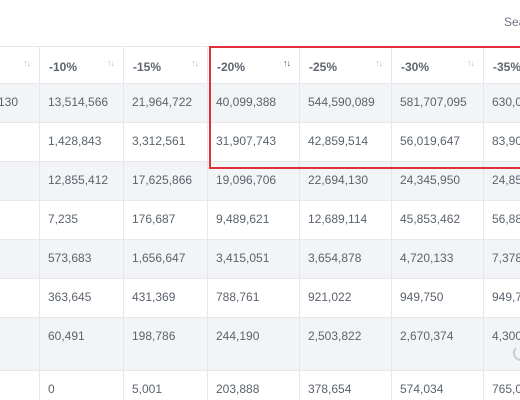  Describe the element at coordinates (254, 220) in the screenshot. I see `table-cell: 9,489,621` at that location.